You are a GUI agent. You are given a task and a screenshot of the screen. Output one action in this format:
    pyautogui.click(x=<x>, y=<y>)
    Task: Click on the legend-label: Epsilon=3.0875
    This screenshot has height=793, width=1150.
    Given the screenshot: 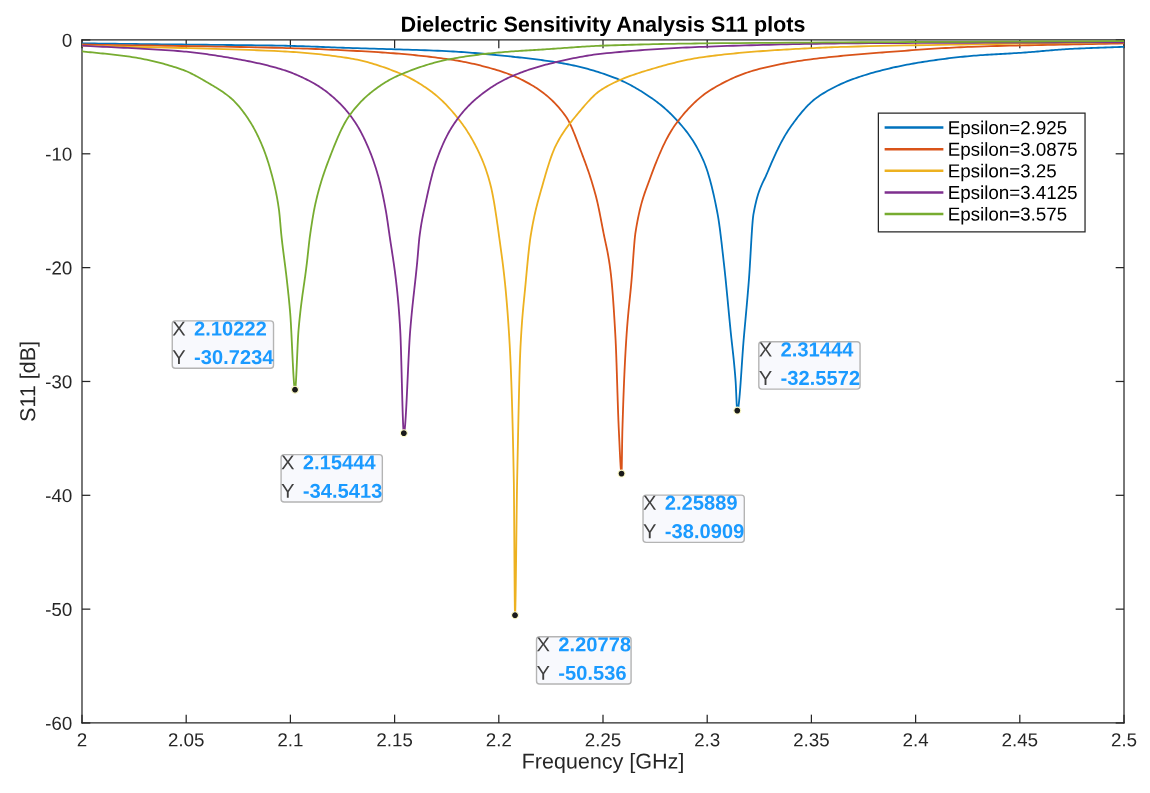 What is the action you would take?
    pyautogui.click(x=1013, y=151)
    